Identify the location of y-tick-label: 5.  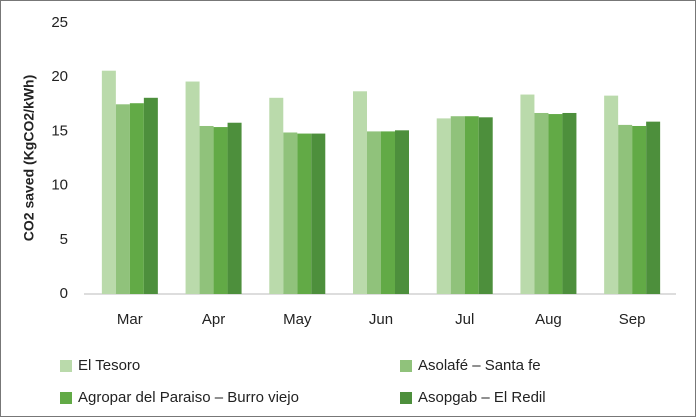
(64, 239).